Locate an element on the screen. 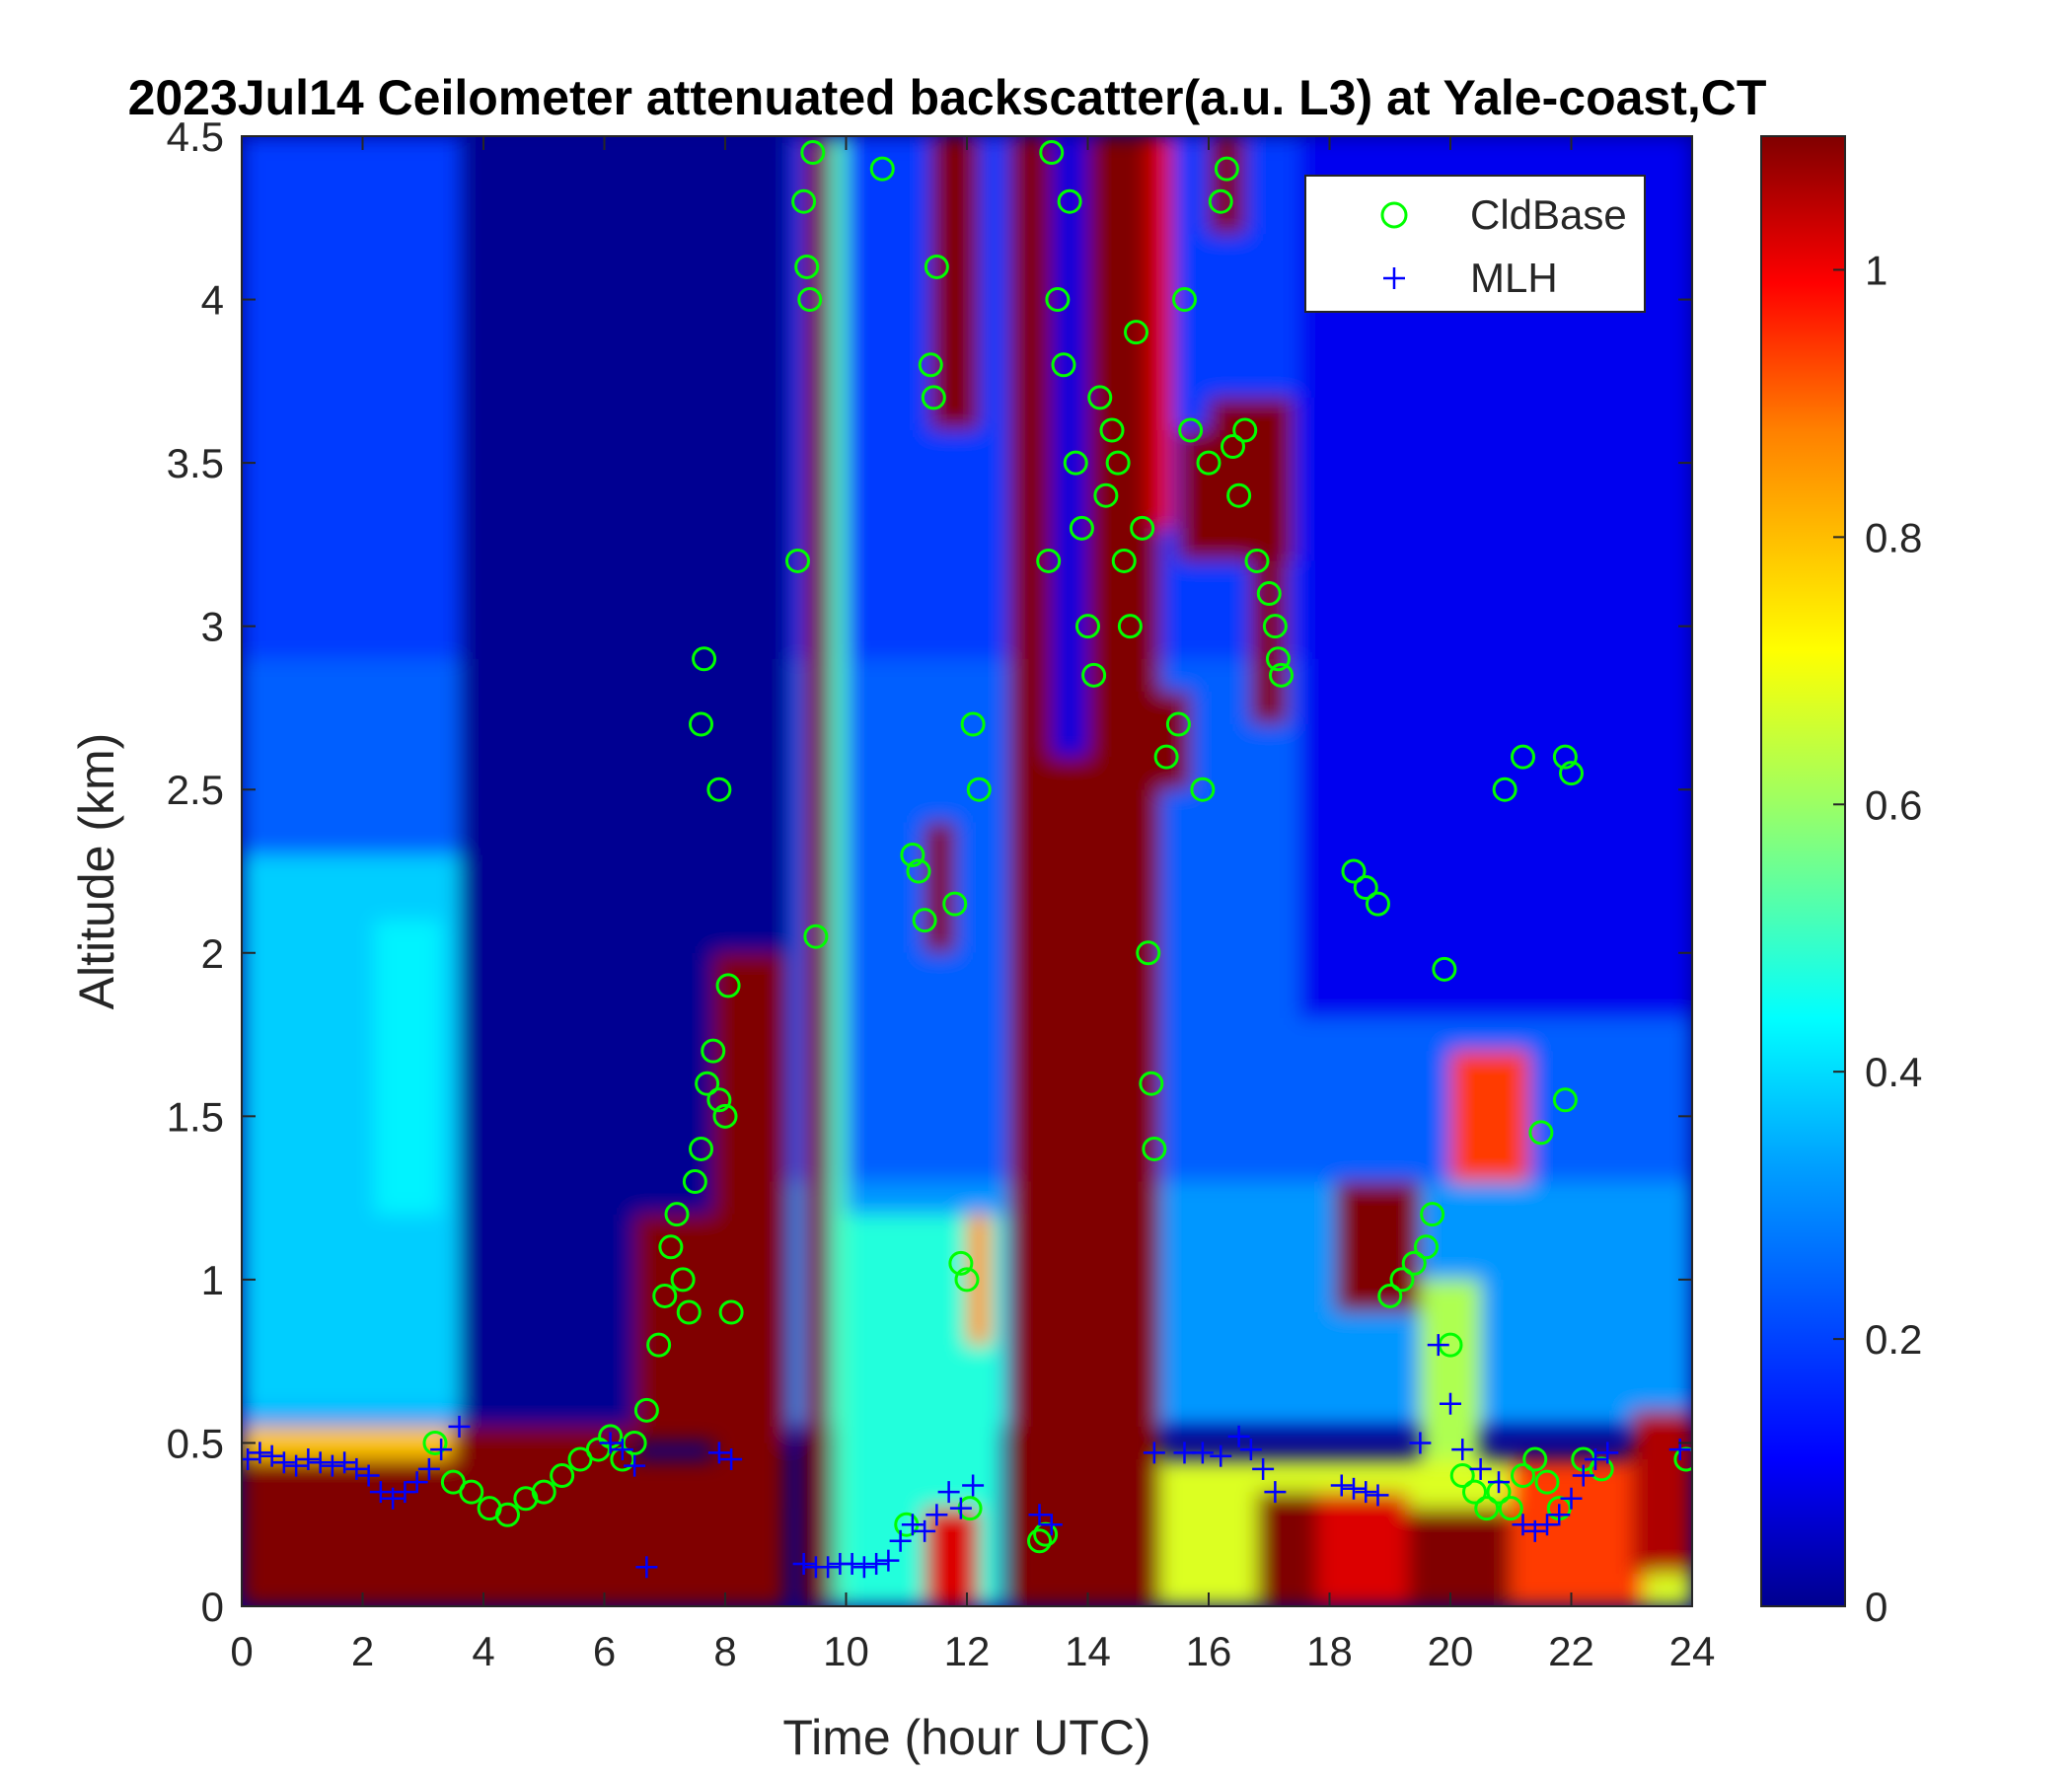 The width and height of the screenshot is (2072, 1776). legend: CldBase MLH is located at coordinates (1475, 244).